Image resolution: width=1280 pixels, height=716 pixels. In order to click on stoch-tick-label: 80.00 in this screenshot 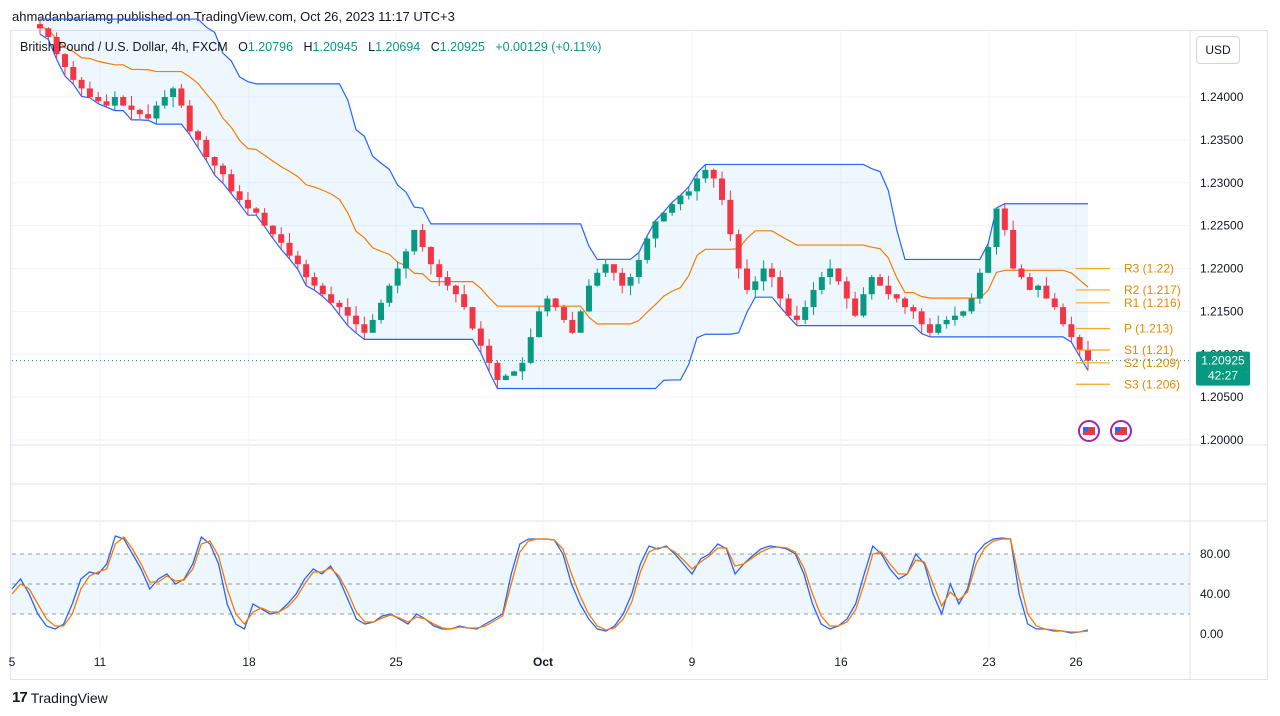, I will do `click(1215, 554)`.